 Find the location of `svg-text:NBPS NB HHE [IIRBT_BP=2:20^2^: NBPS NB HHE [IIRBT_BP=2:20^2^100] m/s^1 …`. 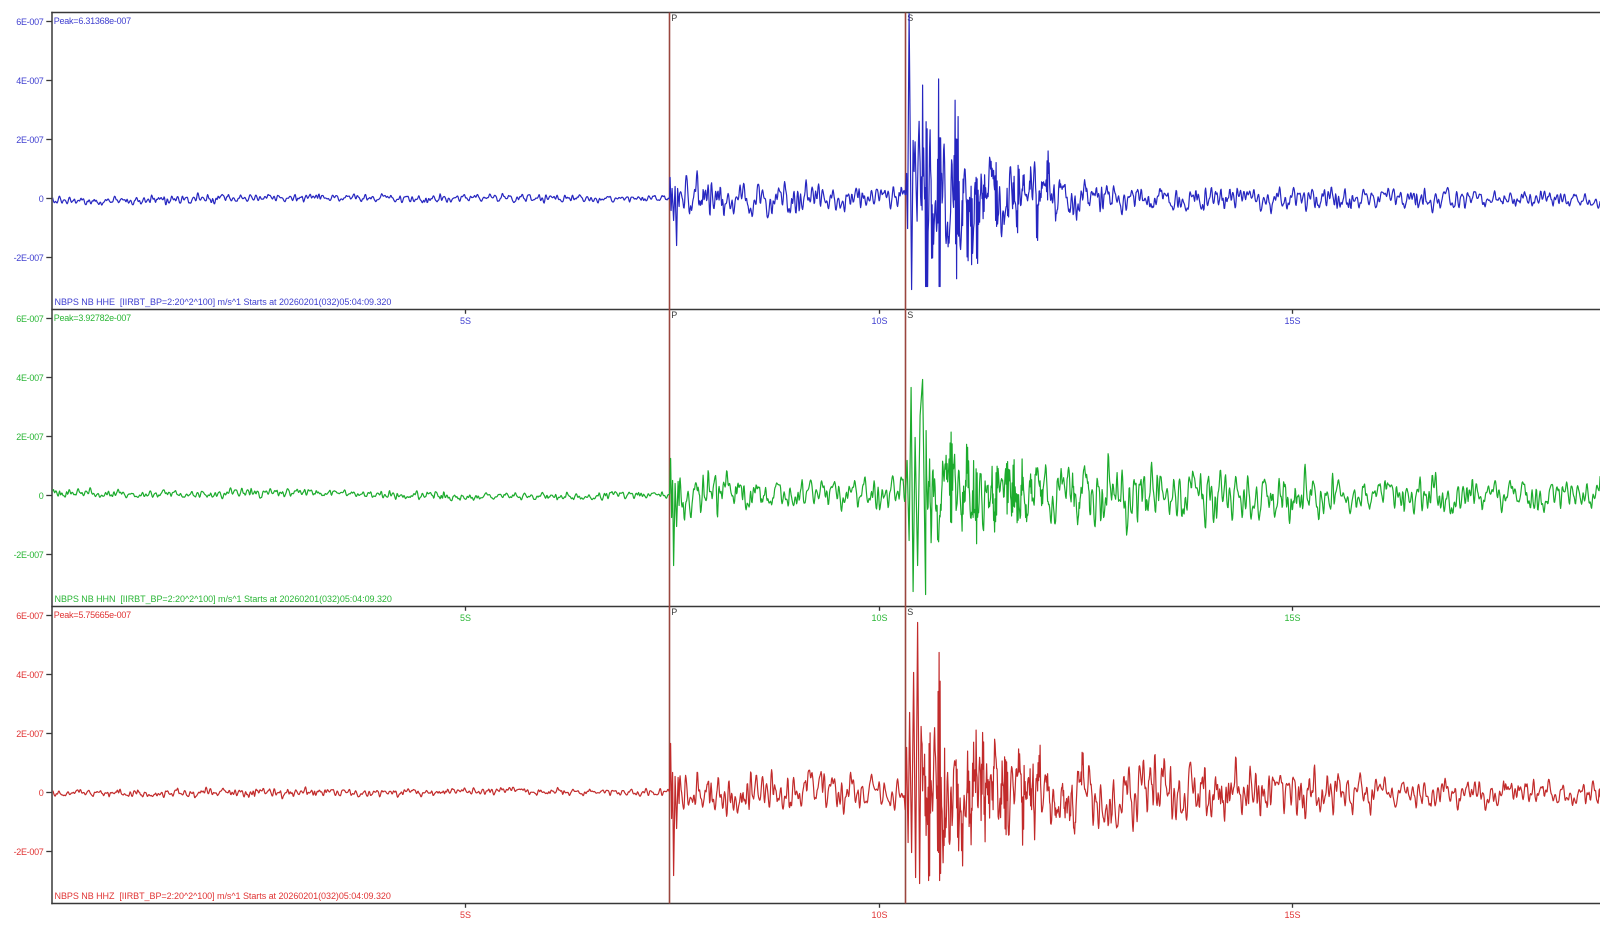

svg-text:NBPS NB HHE [IIRBT_BP=2:20^2^: NBPS NB HHE [IIRBT_BP=2:20^2^100] m/s^1 … is located at coordinates (223, 302).